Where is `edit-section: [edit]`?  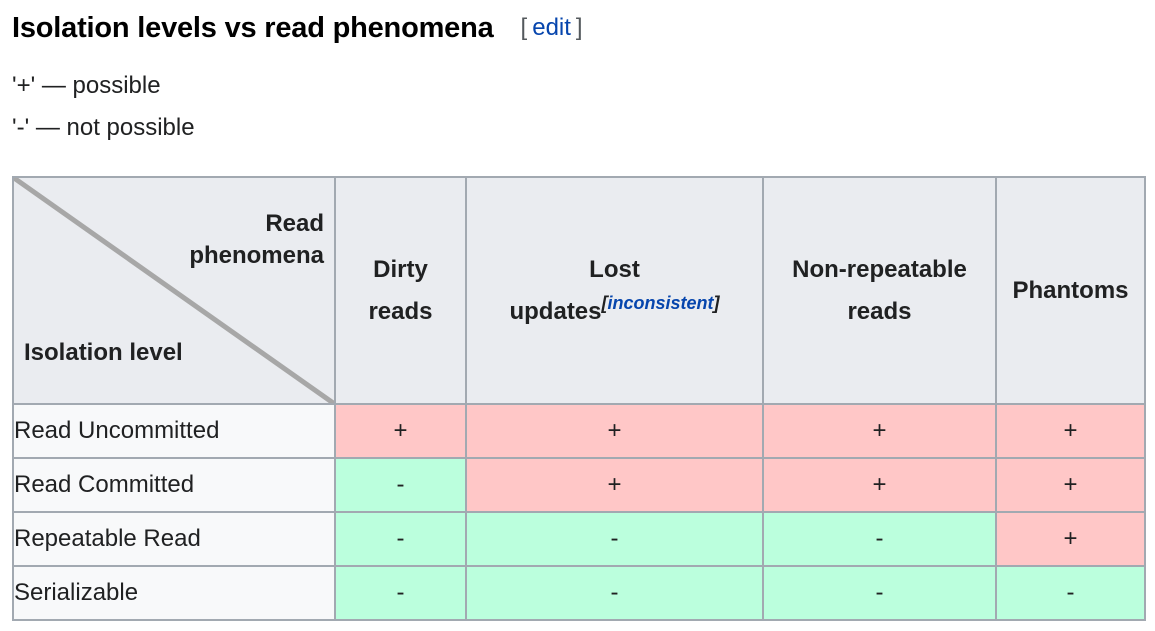
edit-section: [edit] is located at coordinates (552, 28).